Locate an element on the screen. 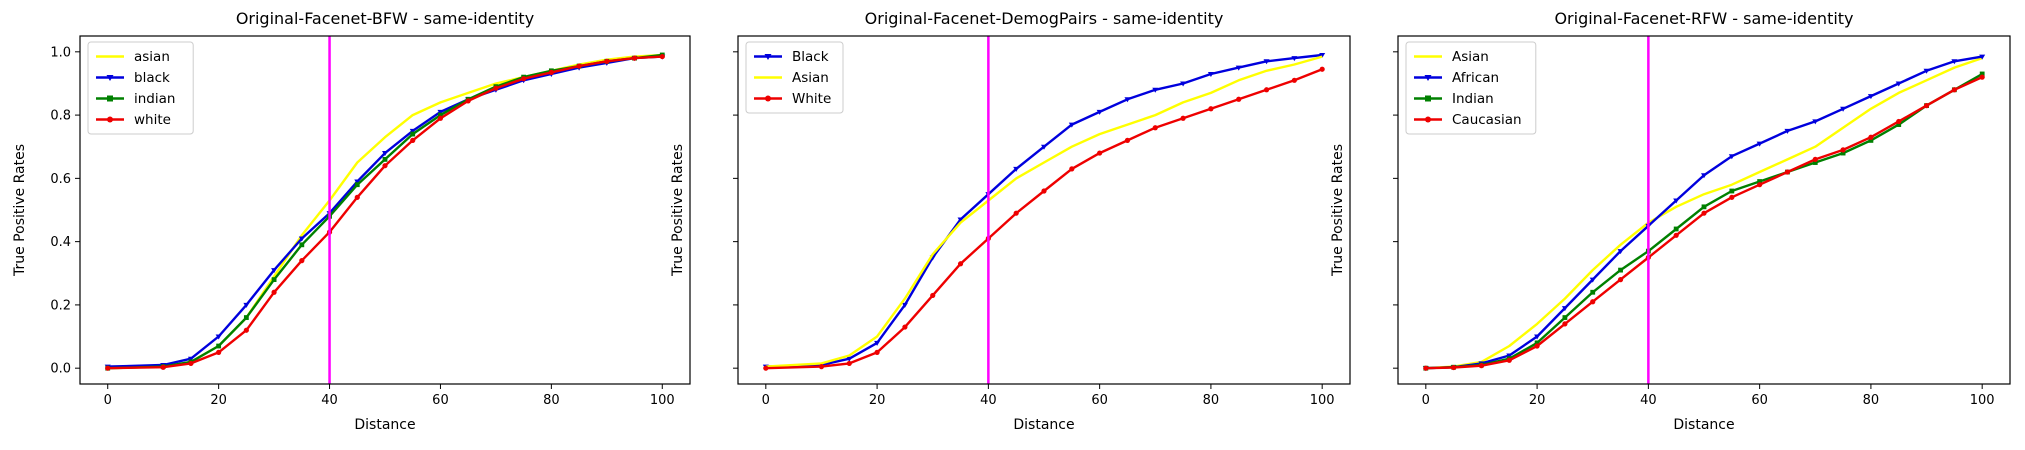  y-axis-label: True Positive Rates is located at coordinates (1338, 210).